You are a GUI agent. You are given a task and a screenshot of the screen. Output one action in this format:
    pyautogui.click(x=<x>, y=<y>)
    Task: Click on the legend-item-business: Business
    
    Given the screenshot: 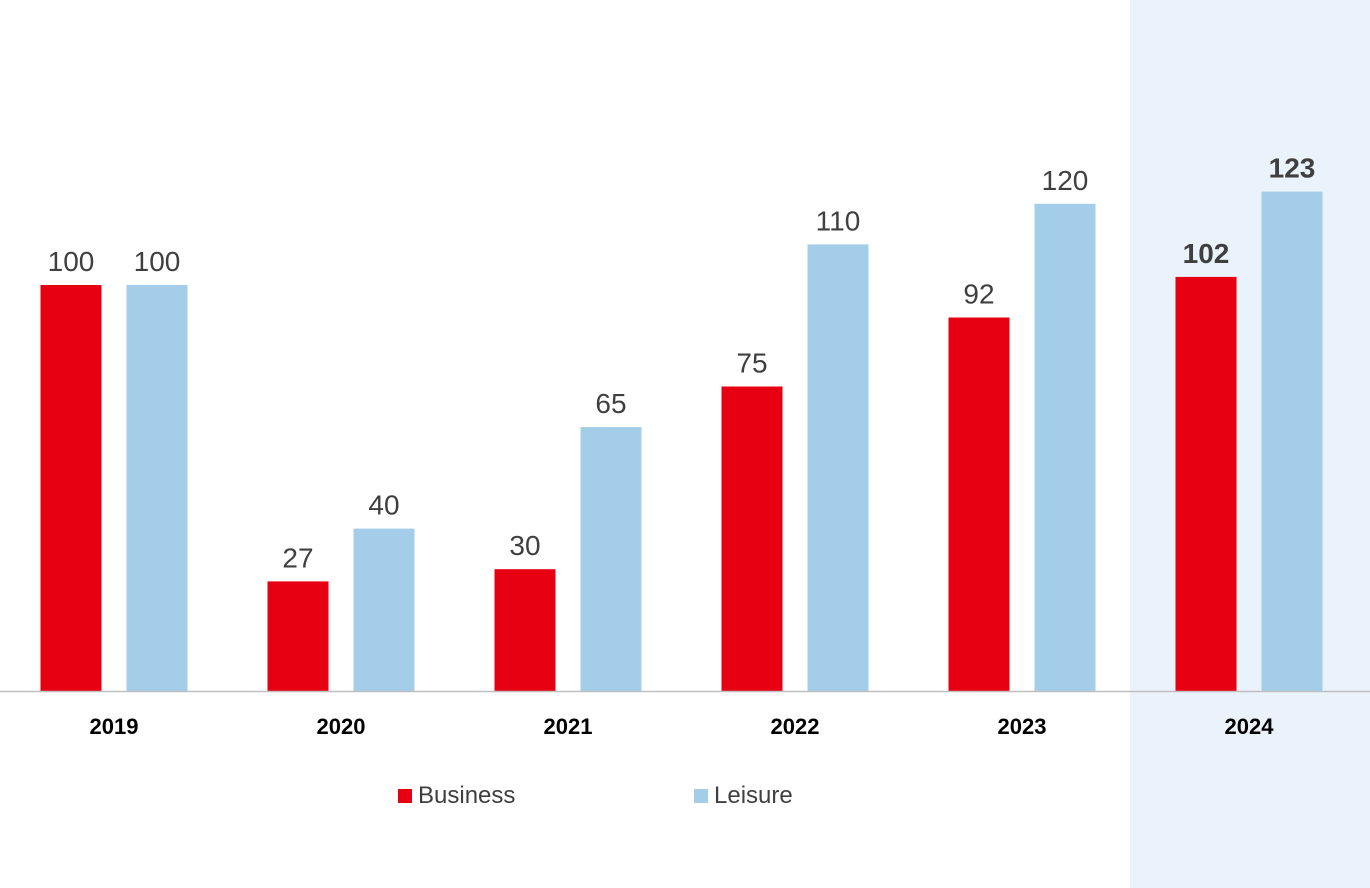 What is the action you would take?
    pyautogui.click(x=456, y=796)
    